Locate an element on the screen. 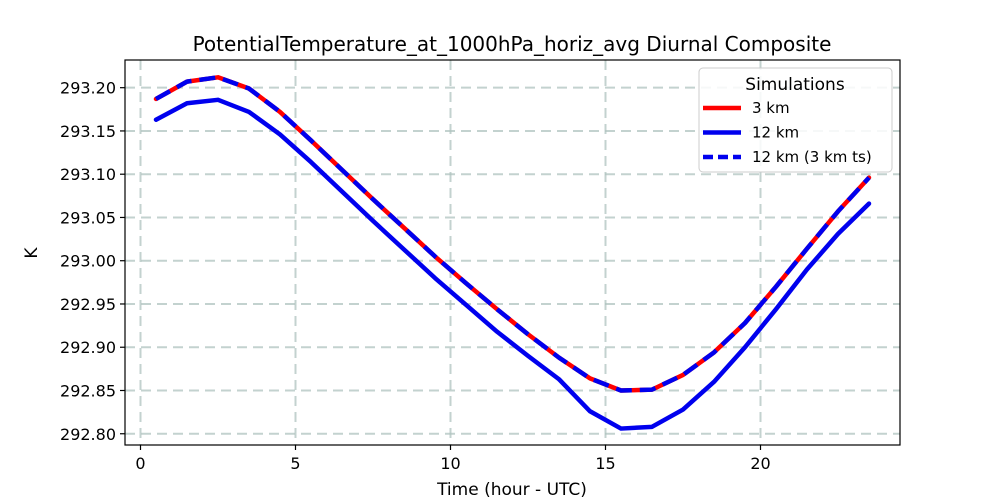  legend: Simulations 3 km 12 km 12 km (3 km ts) is located at coordinates (795, 120).